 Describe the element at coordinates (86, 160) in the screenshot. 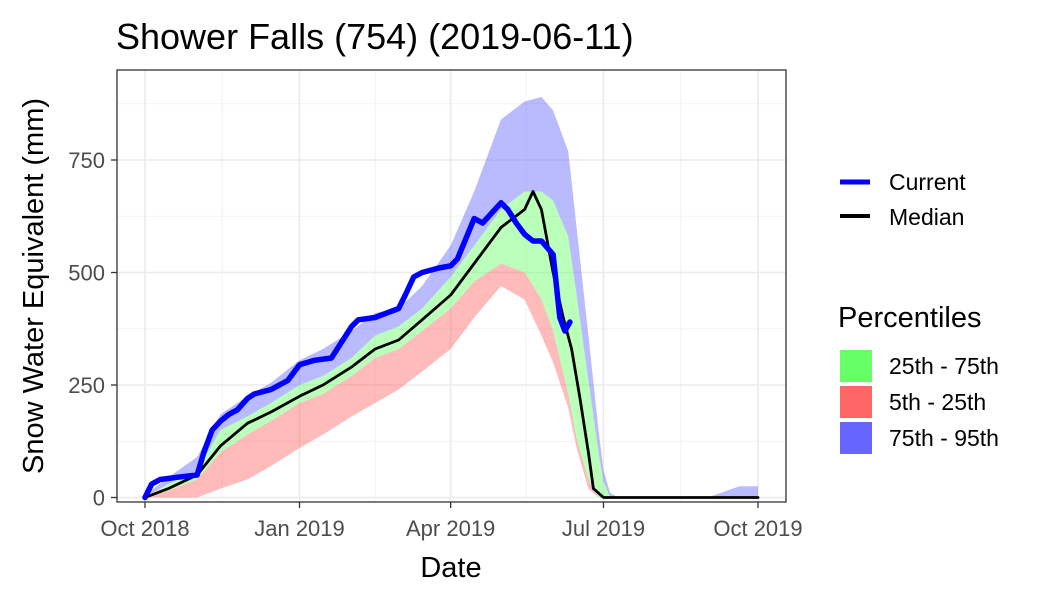

I see `y-tick-label: 750` at that location.